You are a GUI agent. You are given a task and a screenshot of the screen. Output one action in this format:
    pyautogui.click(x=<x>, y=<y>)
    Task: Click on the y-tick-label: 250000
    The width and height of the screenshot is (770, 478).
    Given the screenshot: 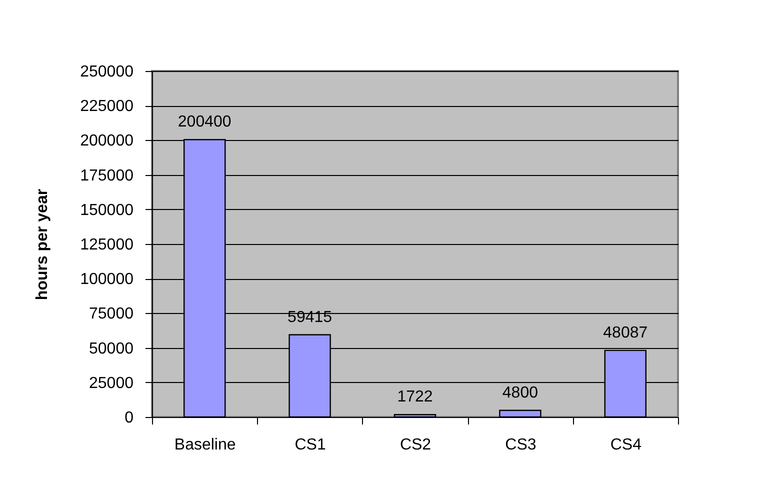 What is the action you would take?
    pyautogui.click(x=107, y=72)
    